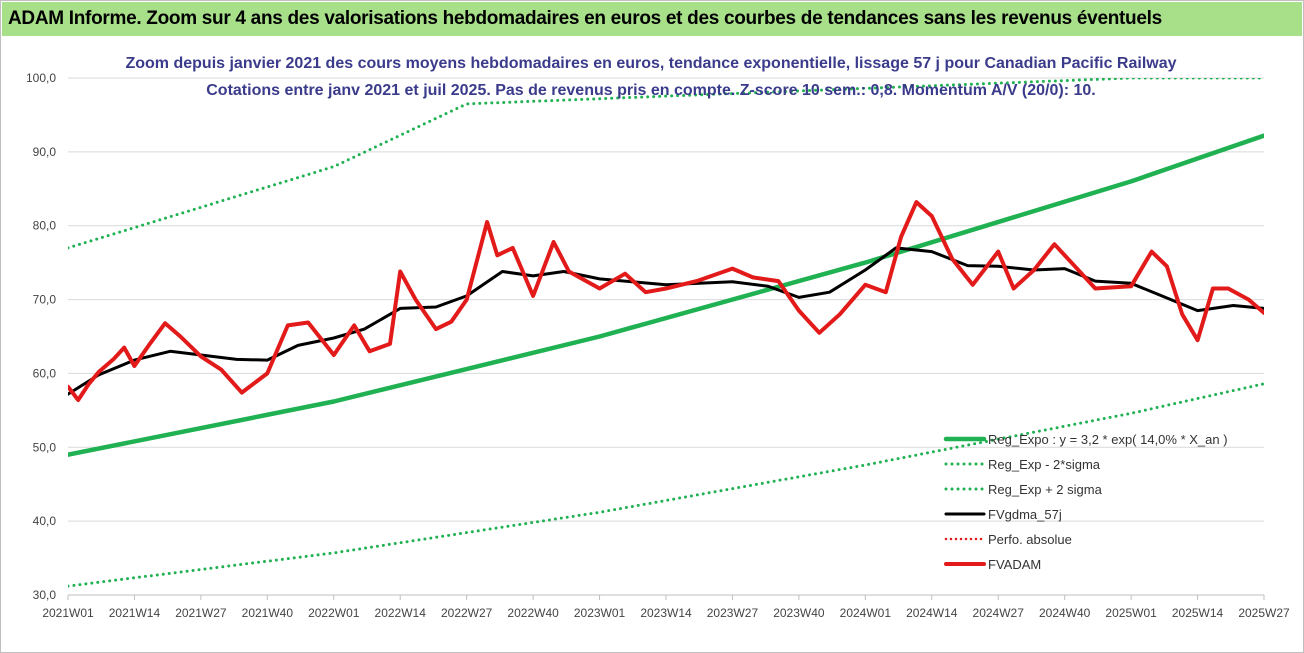 This screenshot has width=1304, height=653. I want to click on x-tick-label: 2025W27, so click(1264, 613).